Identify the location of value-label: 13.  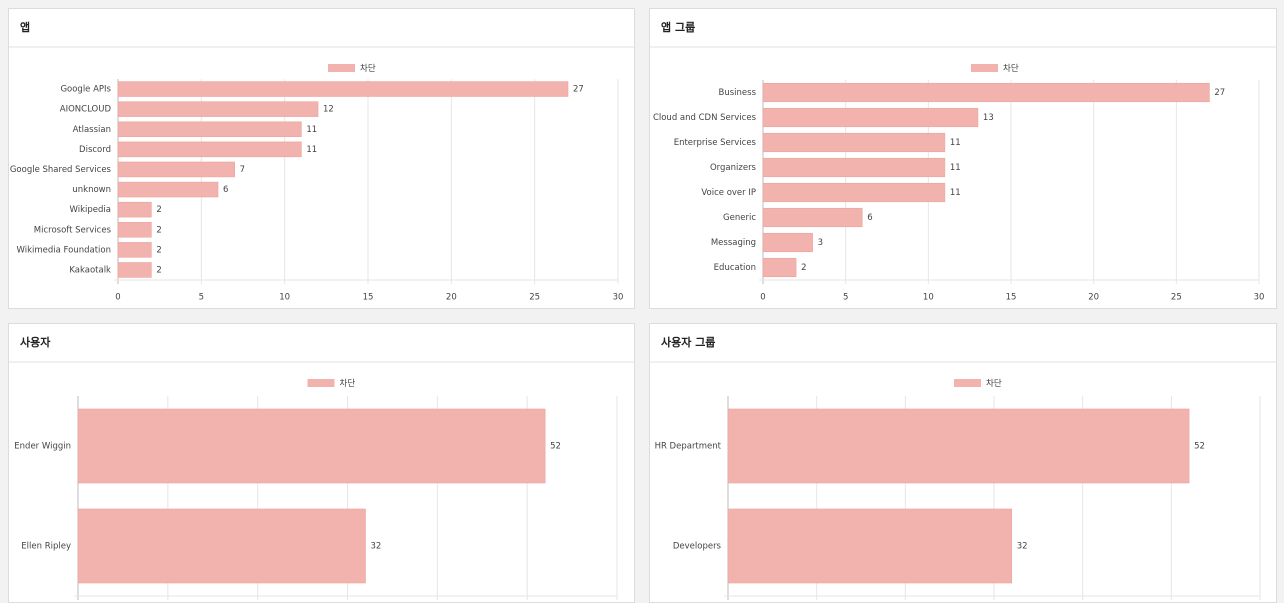
(988, 118).